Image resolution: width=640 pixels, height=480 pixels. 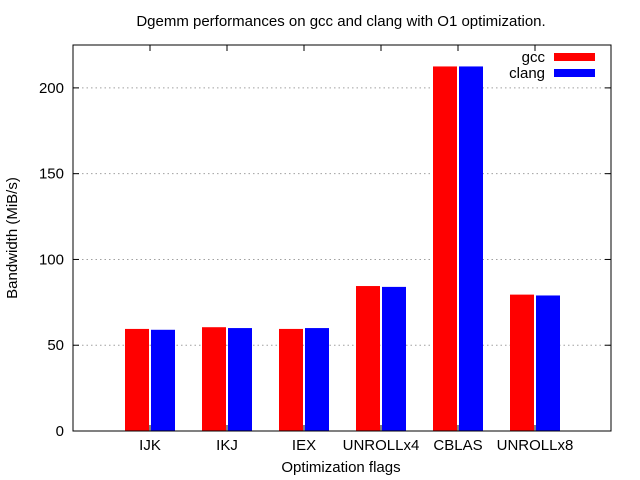 I want to click on legend-swatch-gcc, so click(x=574, y=57).